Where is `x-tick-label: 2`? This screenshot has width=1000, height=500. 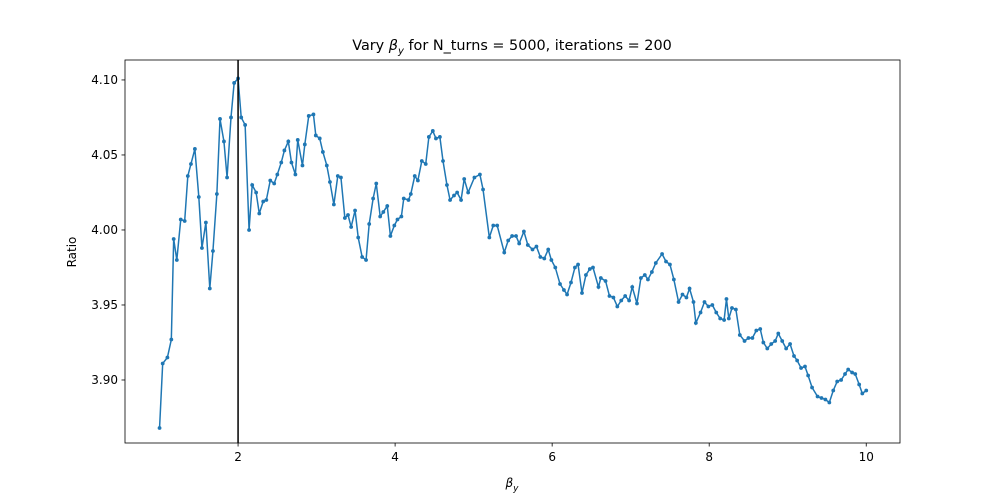 x-tick-label: 2 is located at coordinates (238, 457).